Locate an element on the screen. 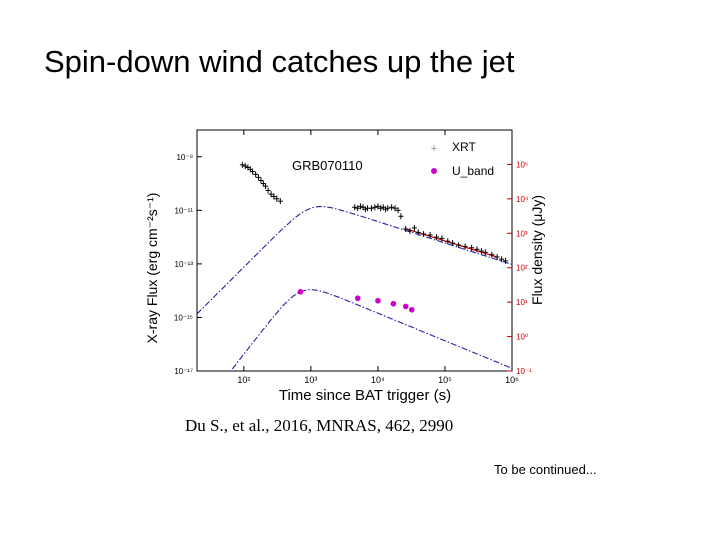 This screenshot has width=720, height=540. y-axis-label-left: X-ray Flux (erg cm⁻²s⁻¹) is located at coordinates (152, 268).